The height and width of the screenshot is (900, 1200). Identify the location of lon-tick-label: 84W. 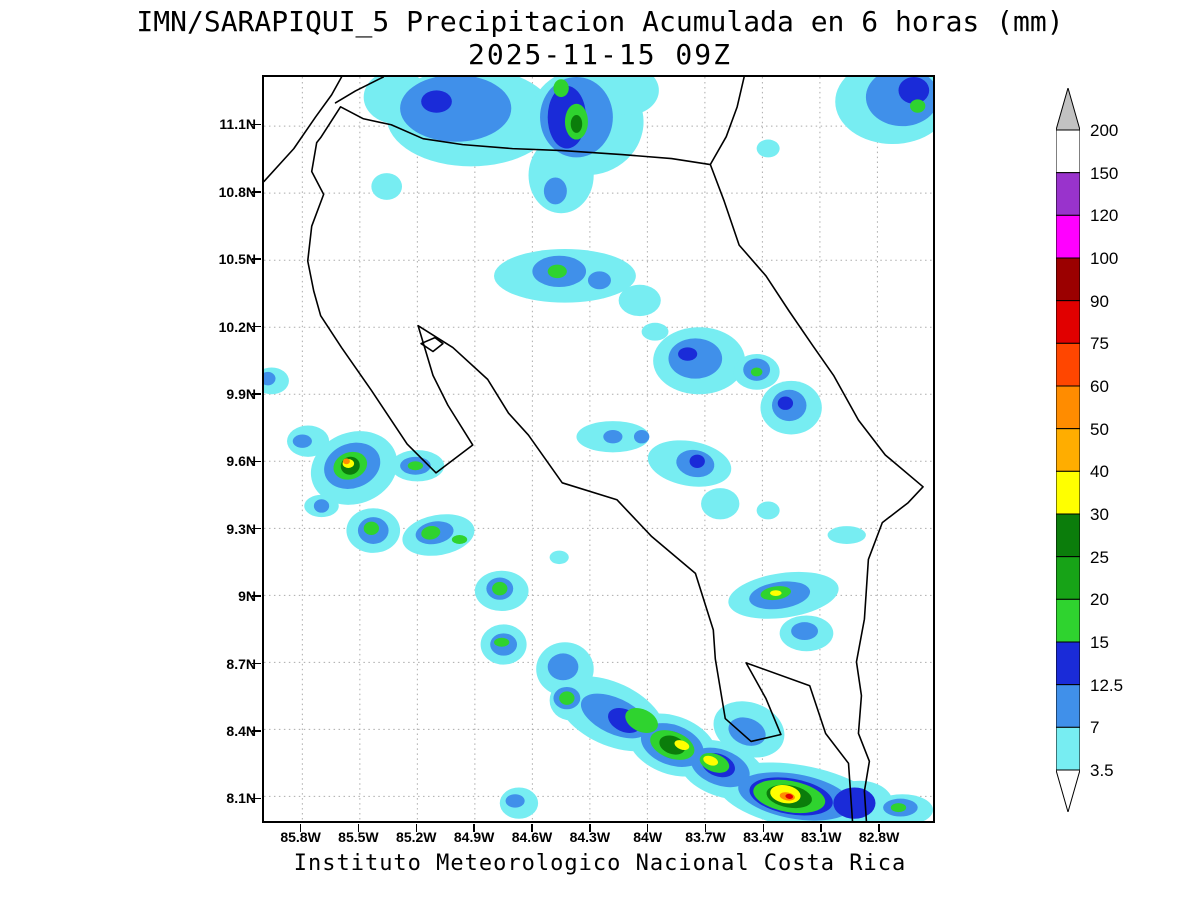
(648, 837).